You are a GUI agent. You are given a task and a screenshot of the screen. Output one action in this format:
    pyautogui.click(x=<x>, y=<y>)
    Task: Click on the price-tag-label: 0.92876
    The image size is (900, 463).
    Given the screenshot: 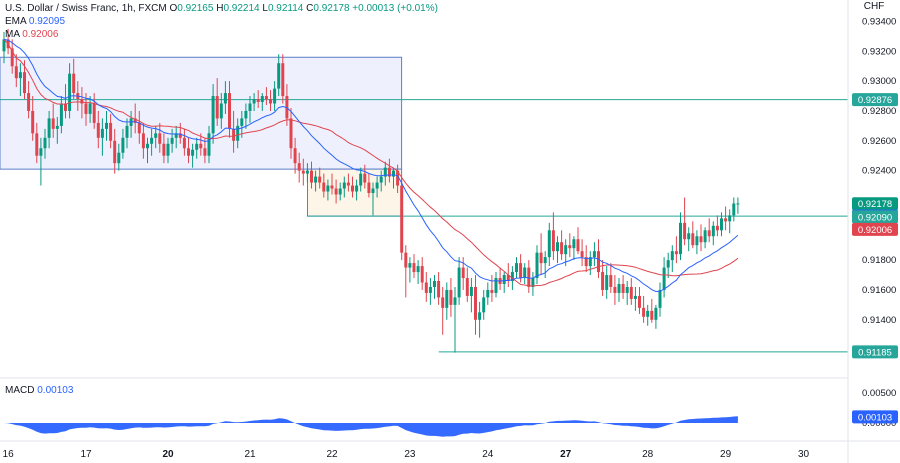 What is the action you would take?
    pyautogui.click(x=875, y=100)
    